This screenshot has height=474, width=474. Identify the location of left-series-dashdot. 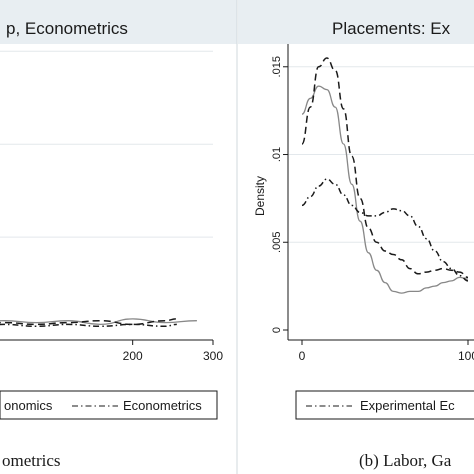
(88, 325).